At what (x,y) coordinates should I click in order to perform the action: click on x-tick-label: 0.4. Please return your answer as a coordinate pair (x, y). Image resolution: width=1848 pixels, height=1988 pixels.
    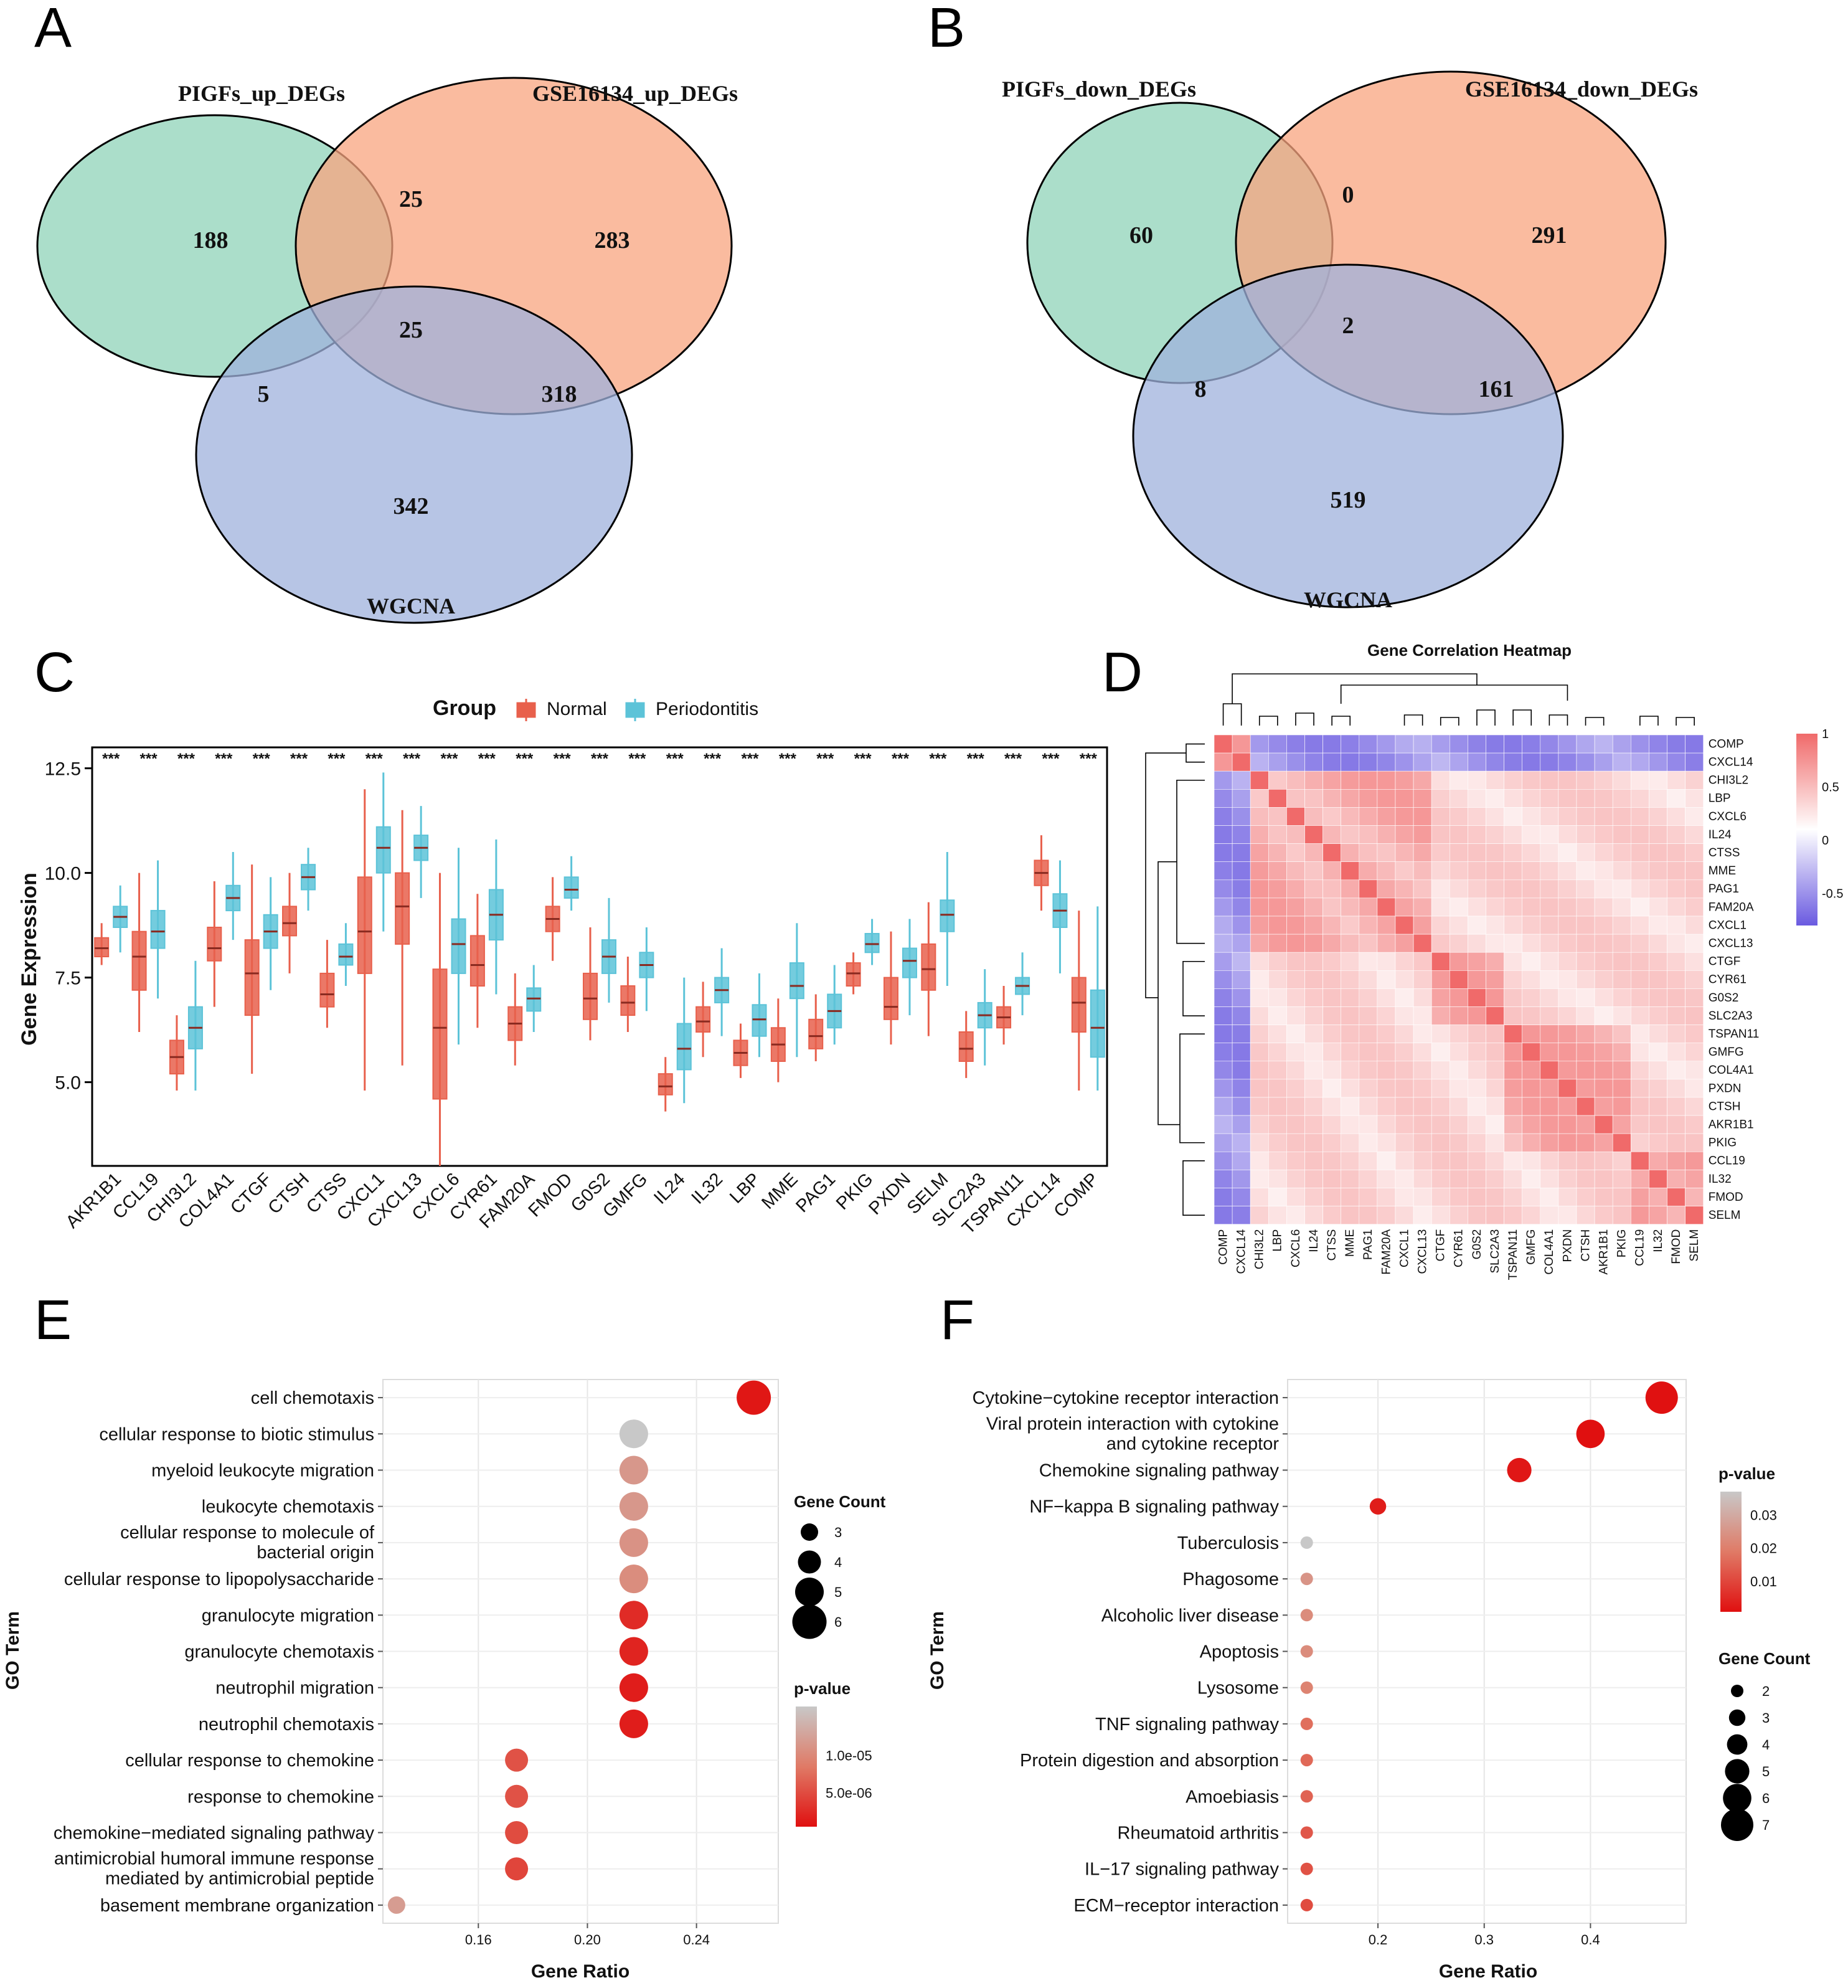
    Looking at the image, I should click on (1590, 1940).